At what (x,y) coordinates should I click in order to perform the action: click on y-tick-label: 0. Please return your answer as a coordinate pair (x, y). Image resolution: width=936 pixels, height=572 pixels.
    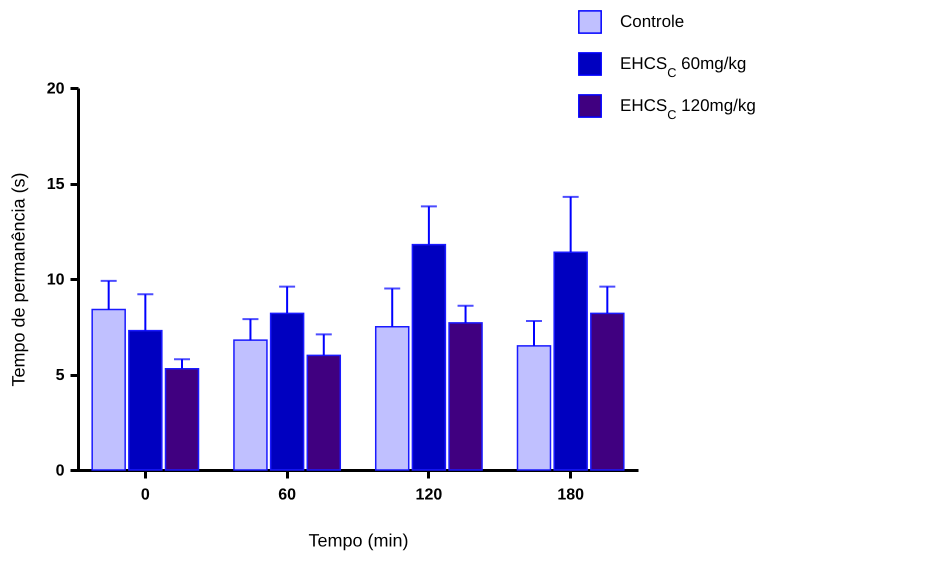
    Looking at the image, I should click on (60, 471).